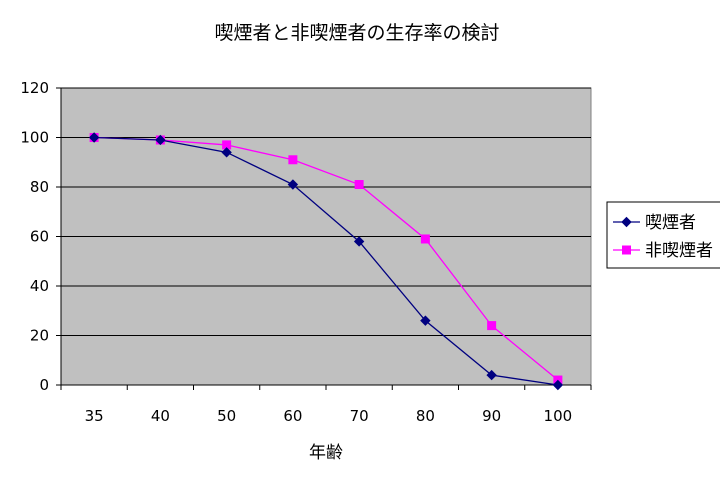 The width and height of the screenshot is (720, 480). What do you see at coordinates (670, 223) in the screenshot?
I see `legend-label: 喫煙者` at bounding box center [670, 223].